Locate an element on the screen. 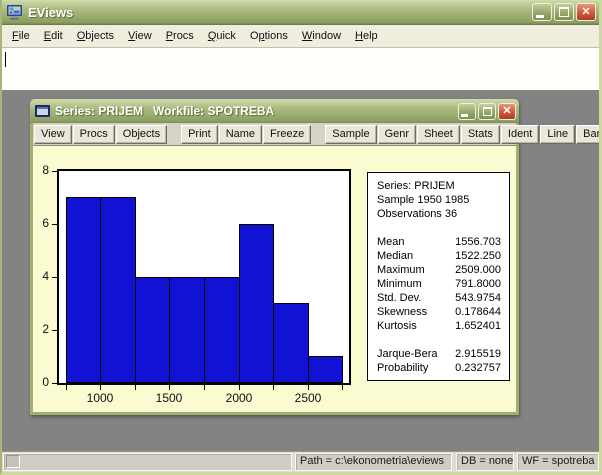 The width and height of the screenshot is (602, 475). menu-item-quick: Quick is located at coordinates (221, 36).